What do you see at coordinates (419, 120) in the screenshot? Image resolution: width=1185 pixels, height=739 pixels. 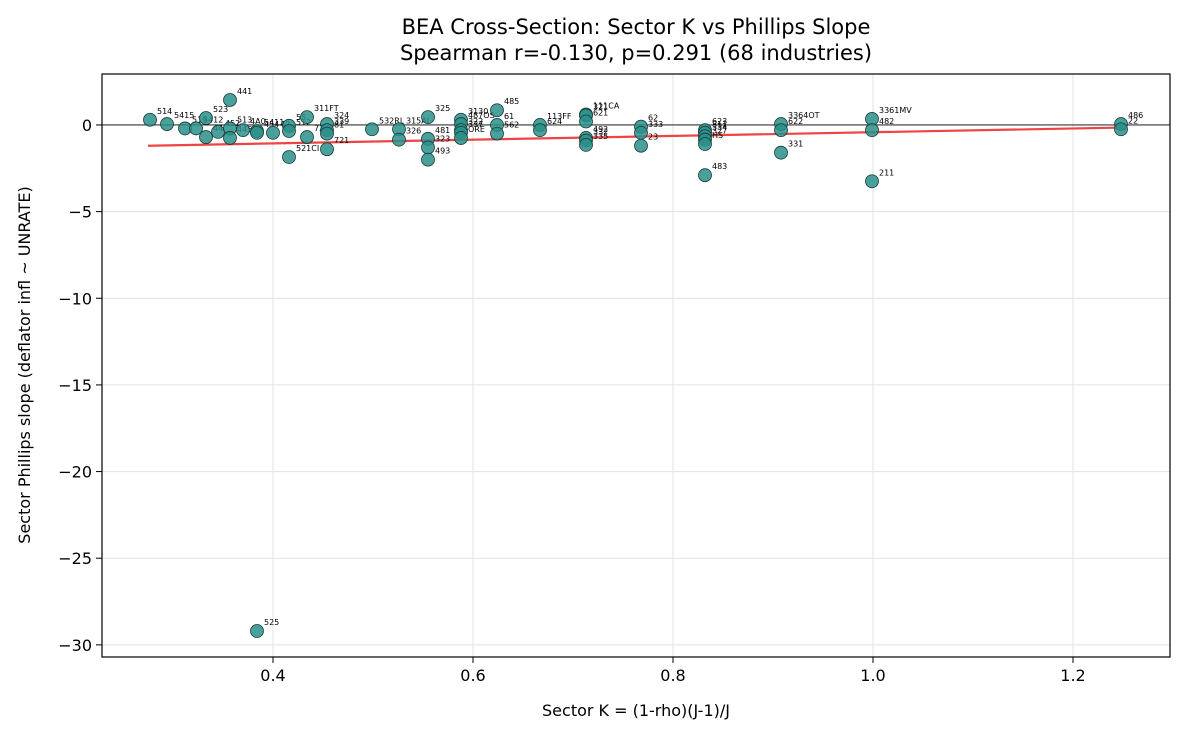 I see `point-label: 315AL` at bounding box center [419, 120].